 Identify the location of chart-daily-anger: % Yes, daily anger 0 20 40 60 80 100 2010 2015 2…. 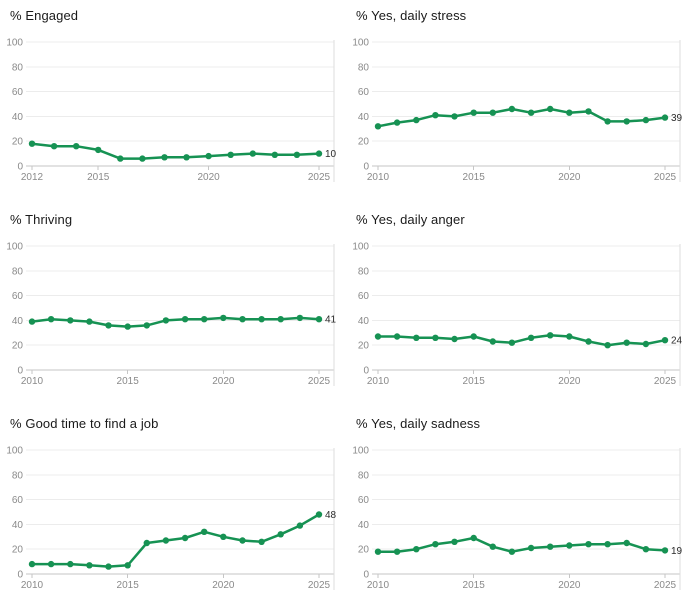
(518, 300).